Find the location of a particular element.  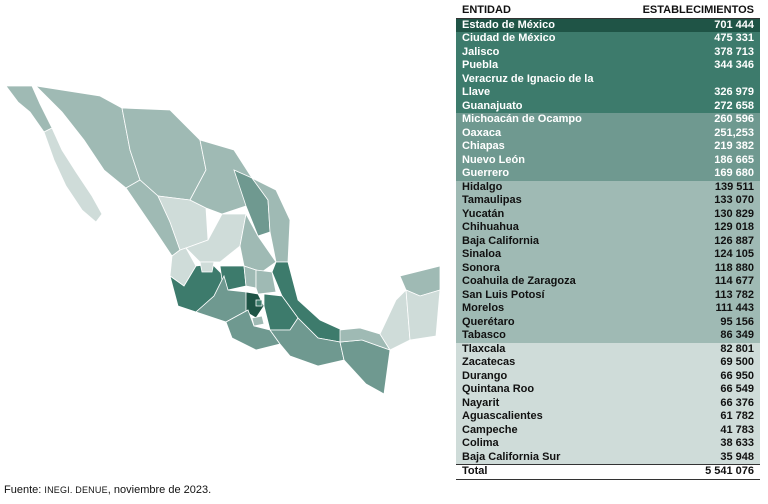

entity-cell: Jalisco is located at coordinates (481, 51).